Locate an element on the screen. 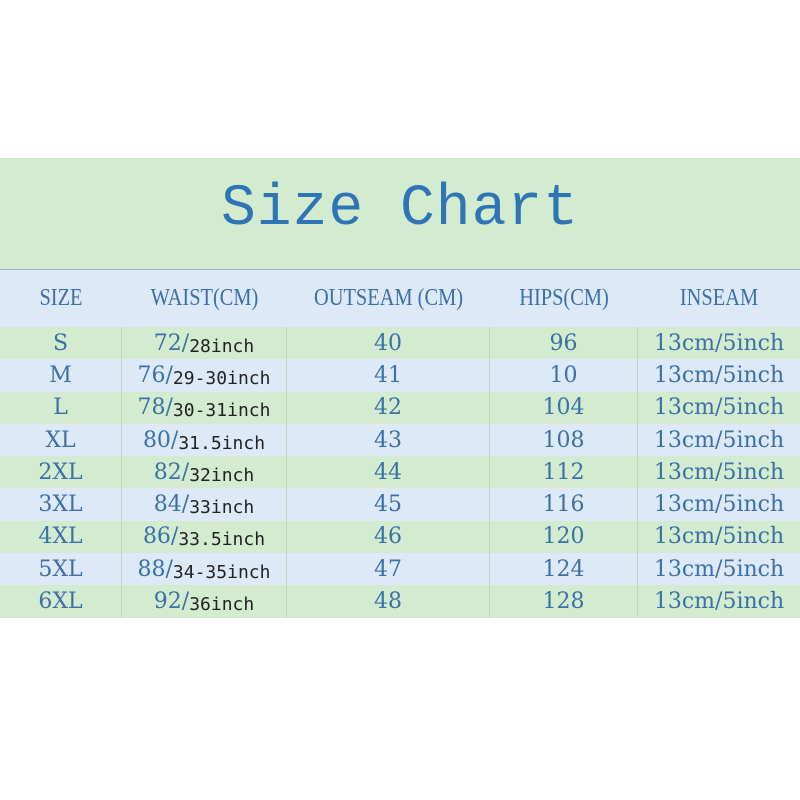  size-cell: 2XL is located at coordinates (61, 472).